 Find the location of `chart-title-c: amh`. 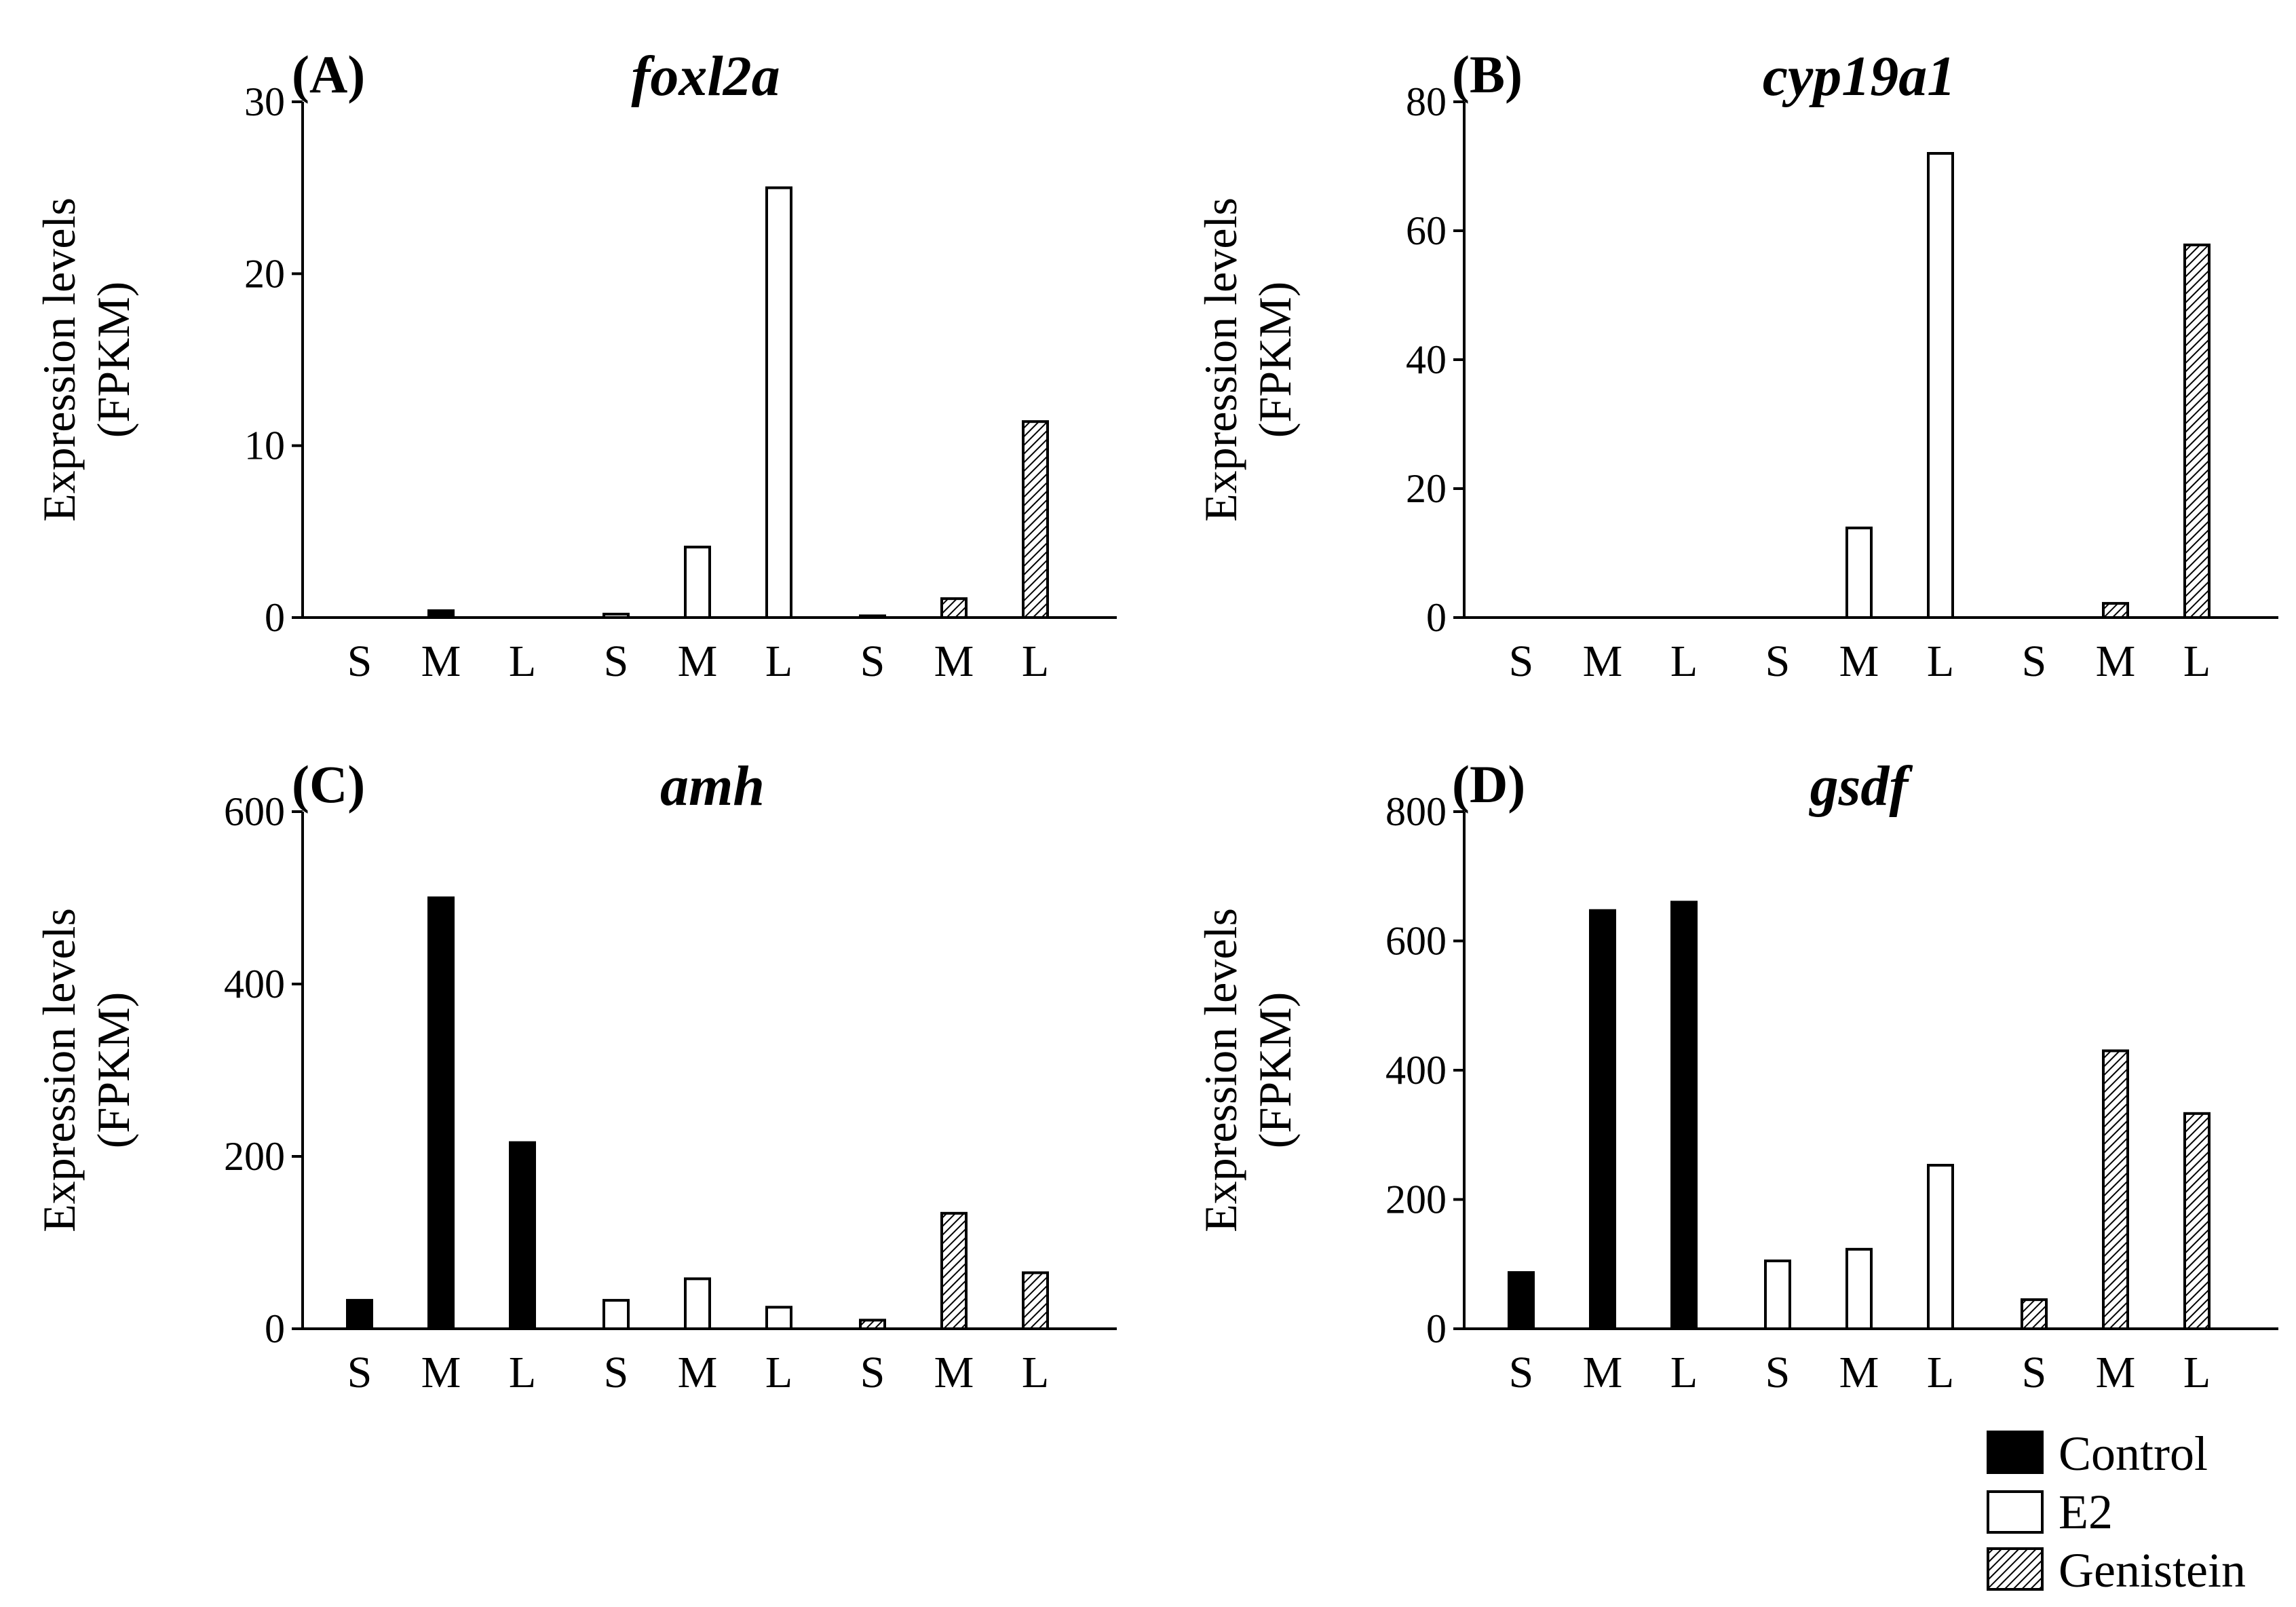

chart-title-c: amh is located at coordinates (712, 786).